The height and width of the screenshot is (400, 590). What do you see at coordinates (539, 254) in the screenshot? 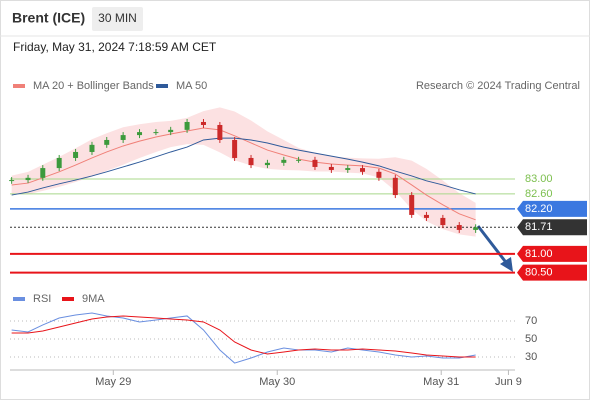
I see `level-label: 81.00` at bounding box center [539, 254].